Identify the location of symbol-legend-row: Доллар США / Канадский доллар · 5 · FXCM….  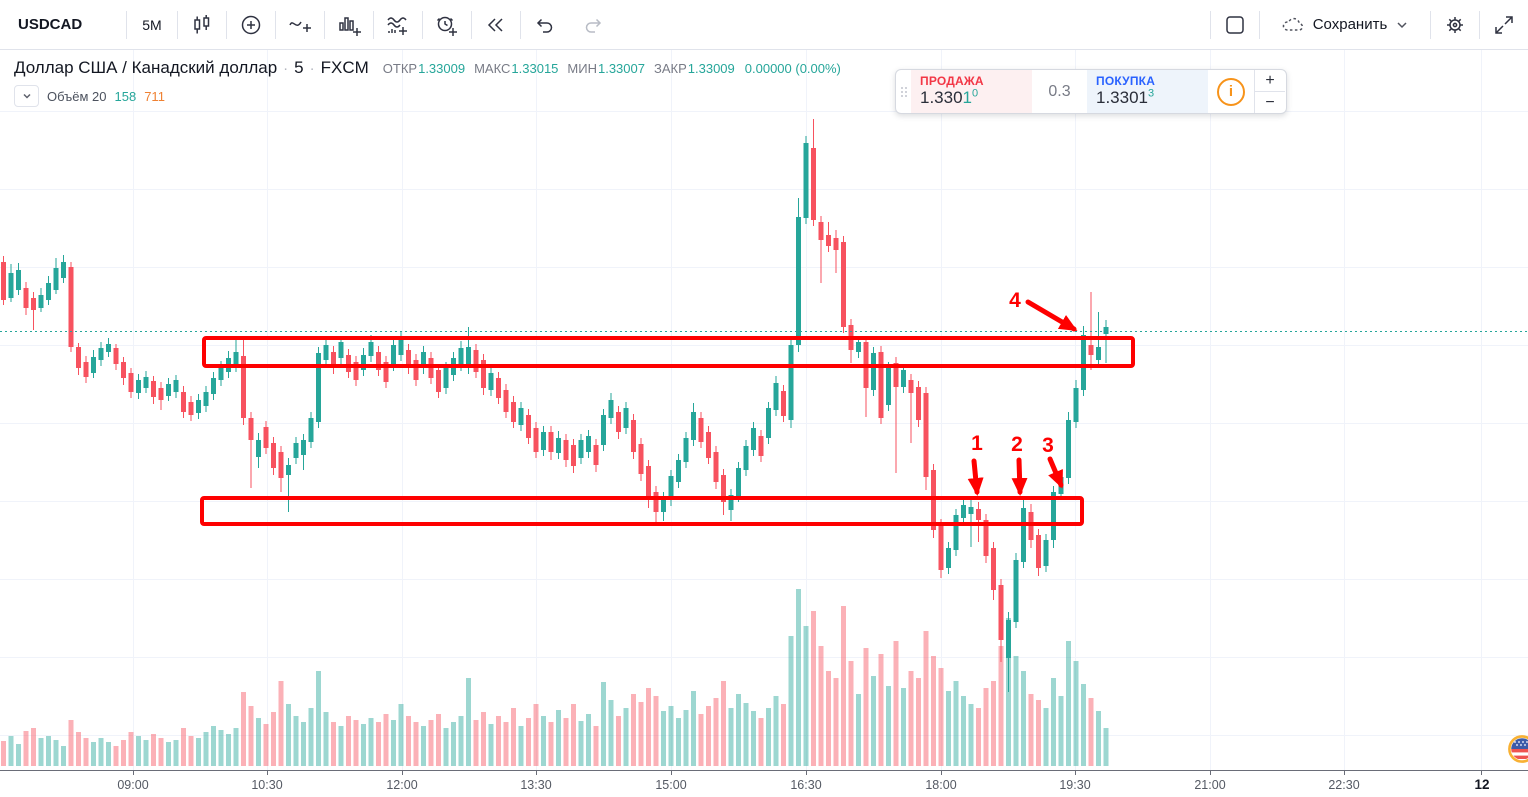
(427, 68).